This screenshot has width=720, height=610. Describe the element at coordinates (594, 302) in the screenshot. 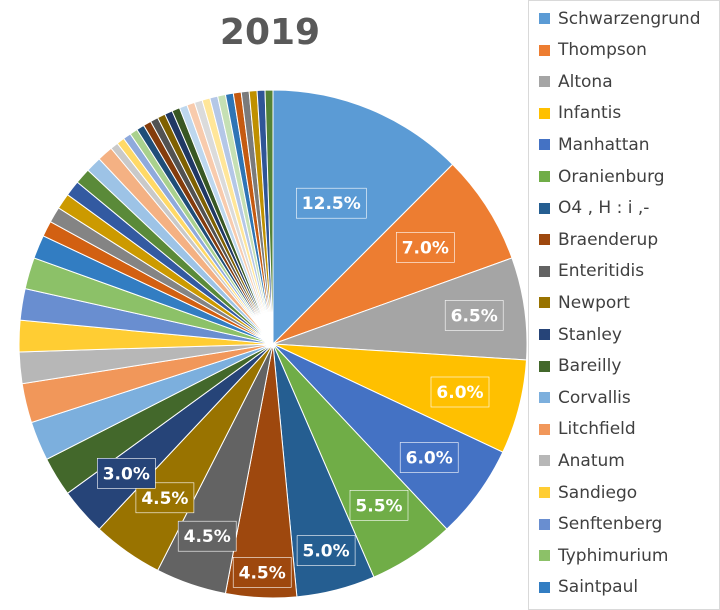

I see `legend-label: Newport` at that location.